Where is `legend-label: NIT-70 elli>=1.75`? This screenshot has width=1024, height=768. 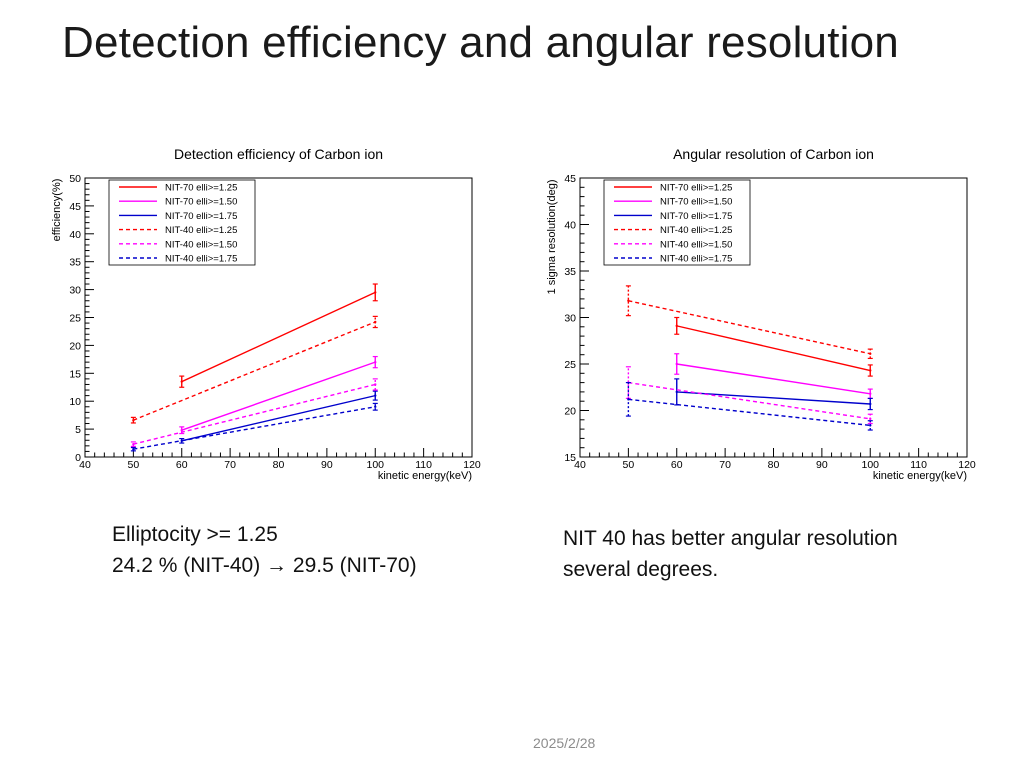 legend-label: NIT-70 elli>=1.75 is located at coordinates (696, 216).